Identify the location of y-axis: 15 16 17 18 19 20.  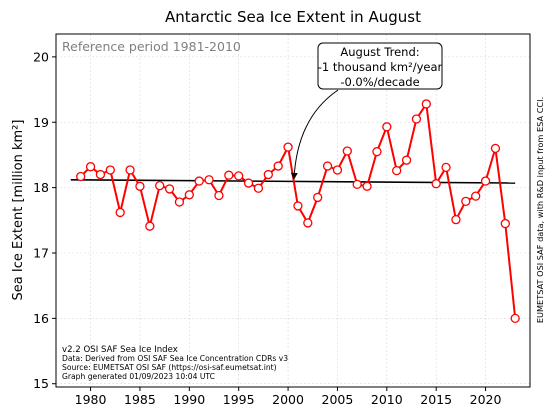
(44, 220).